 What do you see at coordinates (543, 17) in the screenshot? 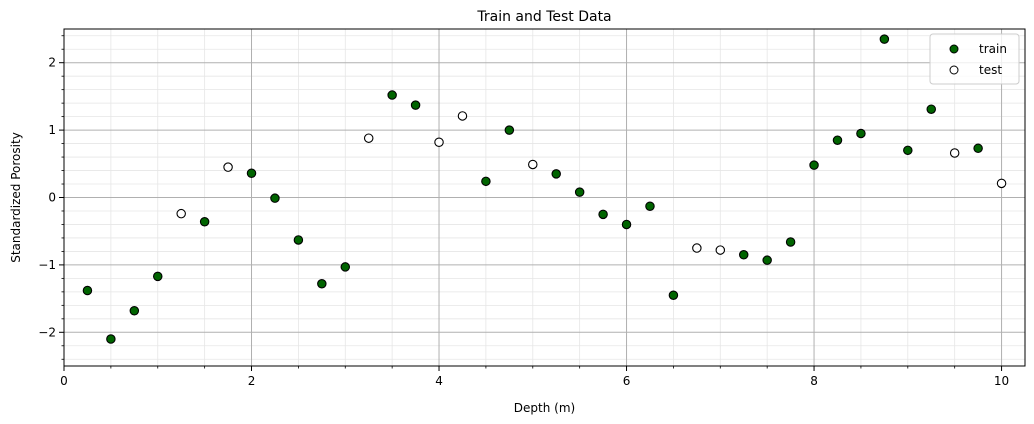
I see `chart-title: Train and Test Data` at bounding box center [543, 17].